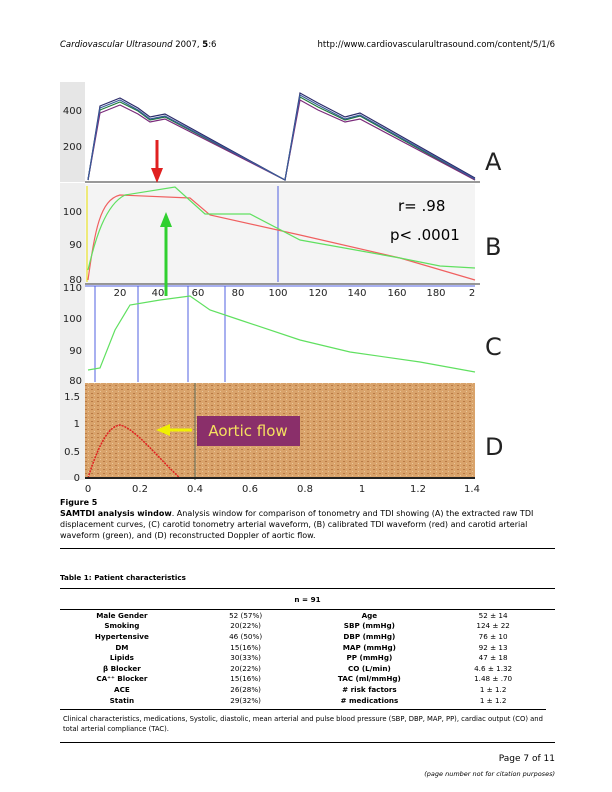 Image resolution: width=612 pixels, height=792 pixels. Describe the element at coordinates (77, 424) in the screenshot. I see `y-tick-label: 1` at that location.